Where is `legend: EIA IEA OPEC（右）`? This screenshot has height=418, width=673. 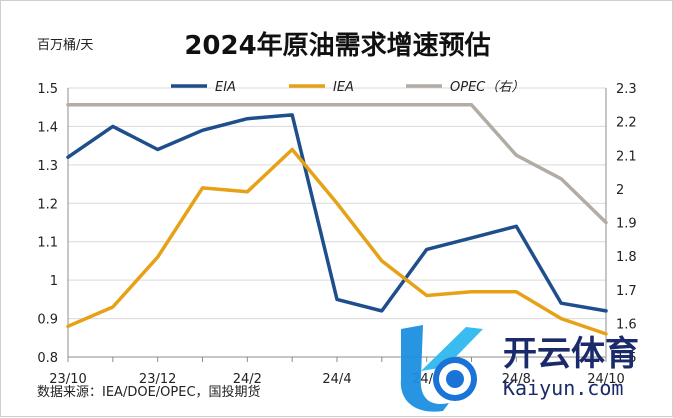 legend: EIA IEA OPEC（右） is located at coordinates (347, 87).